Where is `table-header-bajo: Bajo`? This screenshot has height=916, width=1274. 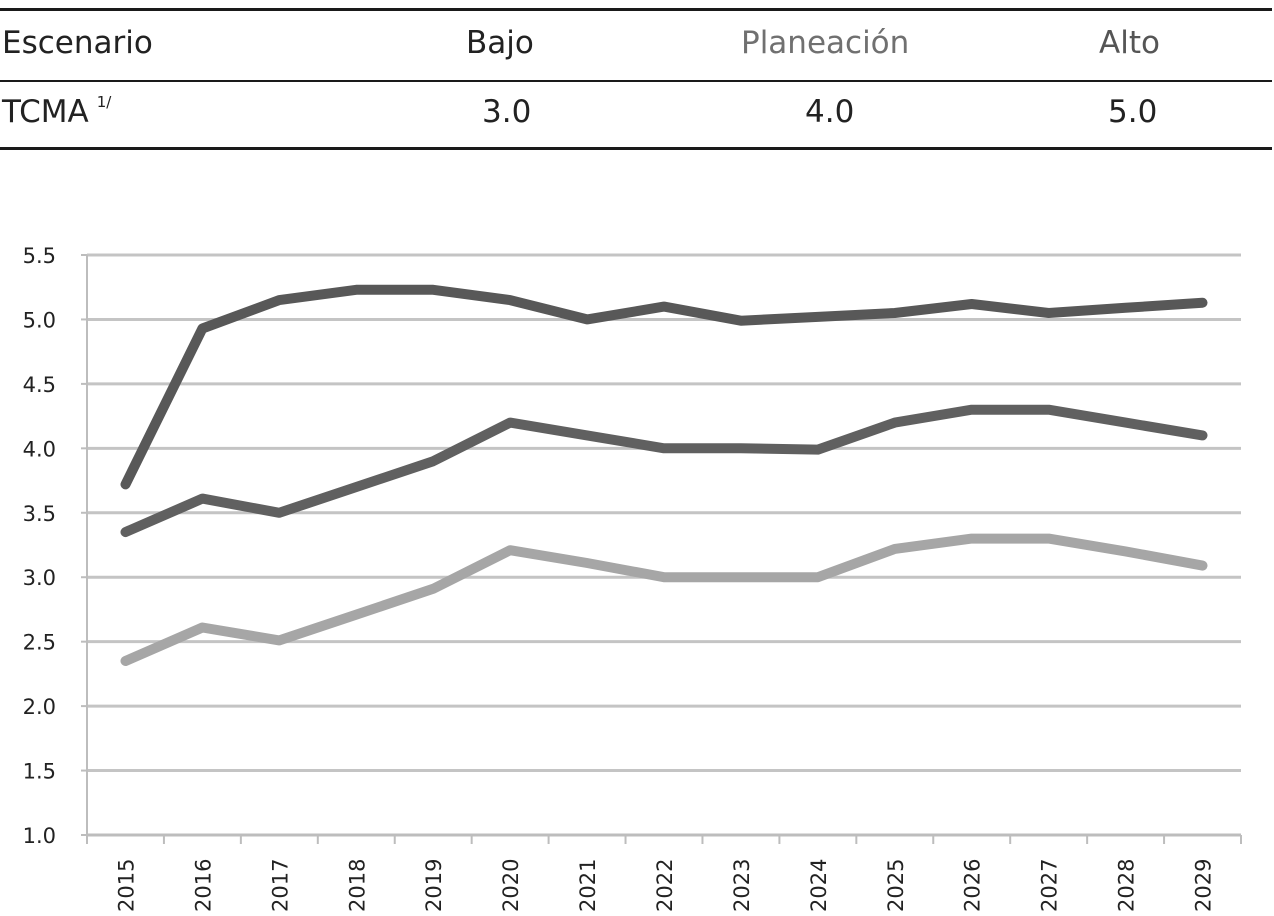 table-header-bajo: Bajo is located at coordinates (500, 43).